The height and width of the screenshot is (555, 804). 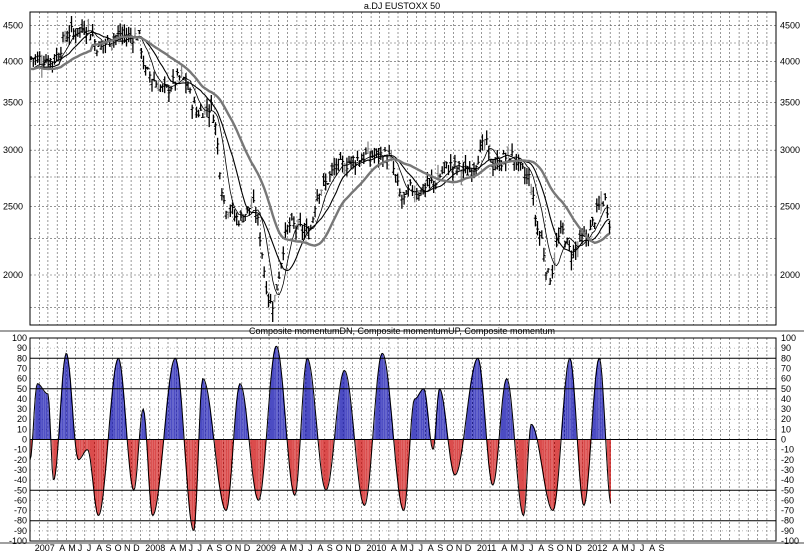 I want to click on price-tick-label-right: 3500, so click(x=790, y=103).